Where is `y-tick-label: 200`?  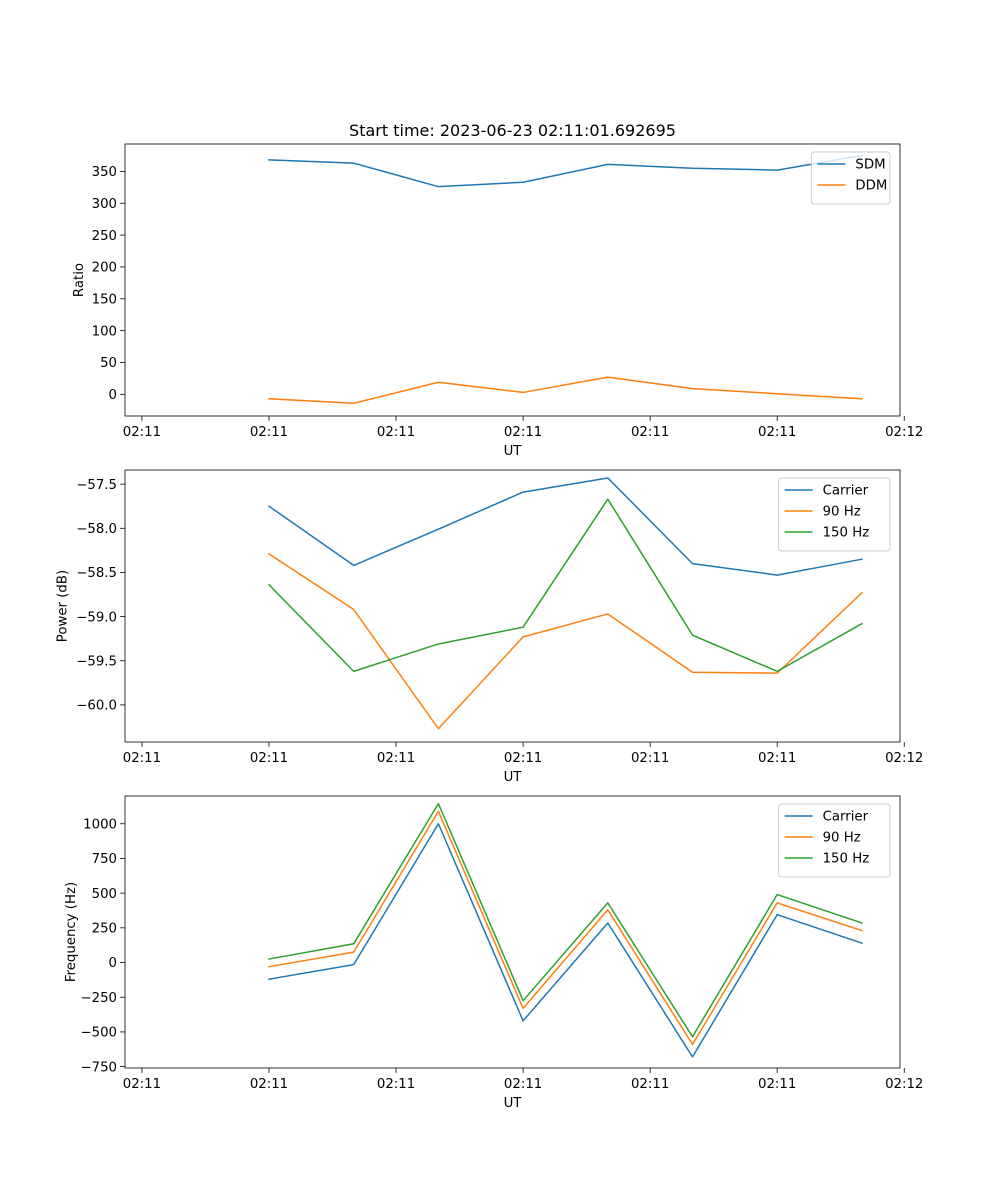 y-tick-label: 200 is located at coordinates (104, 268).